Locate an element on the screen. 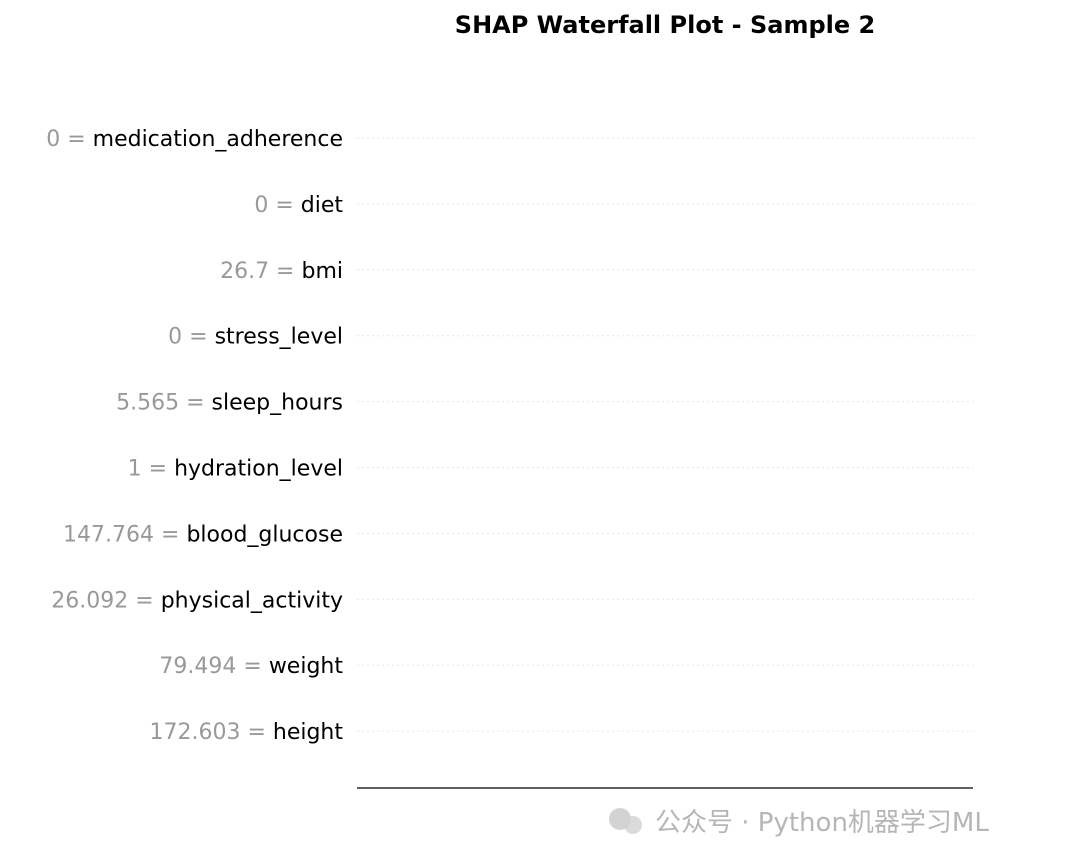 This screenshot has height=868, width=1080. chart-title: SHAP Waterfall Plot - Sample 2 is located at coordinates (665, 25).